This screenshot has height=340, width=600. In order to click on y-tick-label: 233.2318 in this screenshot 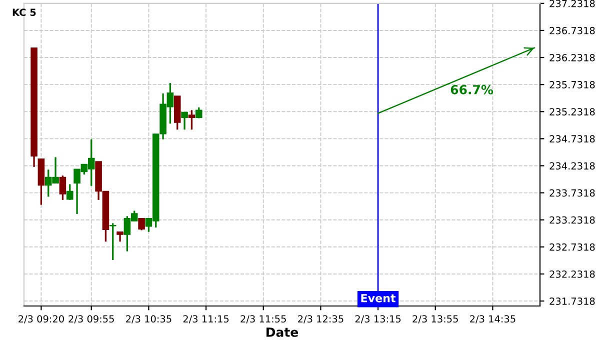, I will do `click(572, 220)`.